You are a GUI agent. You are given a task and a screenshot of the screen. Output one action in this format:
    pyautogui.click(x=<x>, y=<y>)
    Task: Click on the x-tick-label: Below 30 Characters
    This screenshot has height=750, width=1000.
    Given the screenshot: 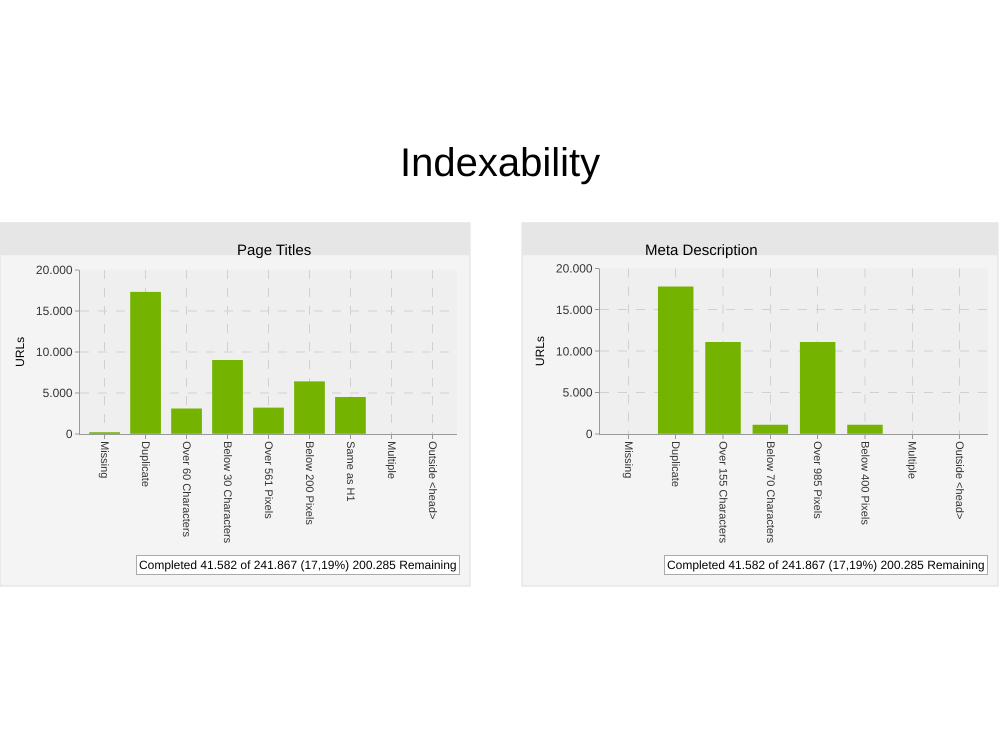 What is the action you would take?
    pyautogui.click(x=226, y=492)
    